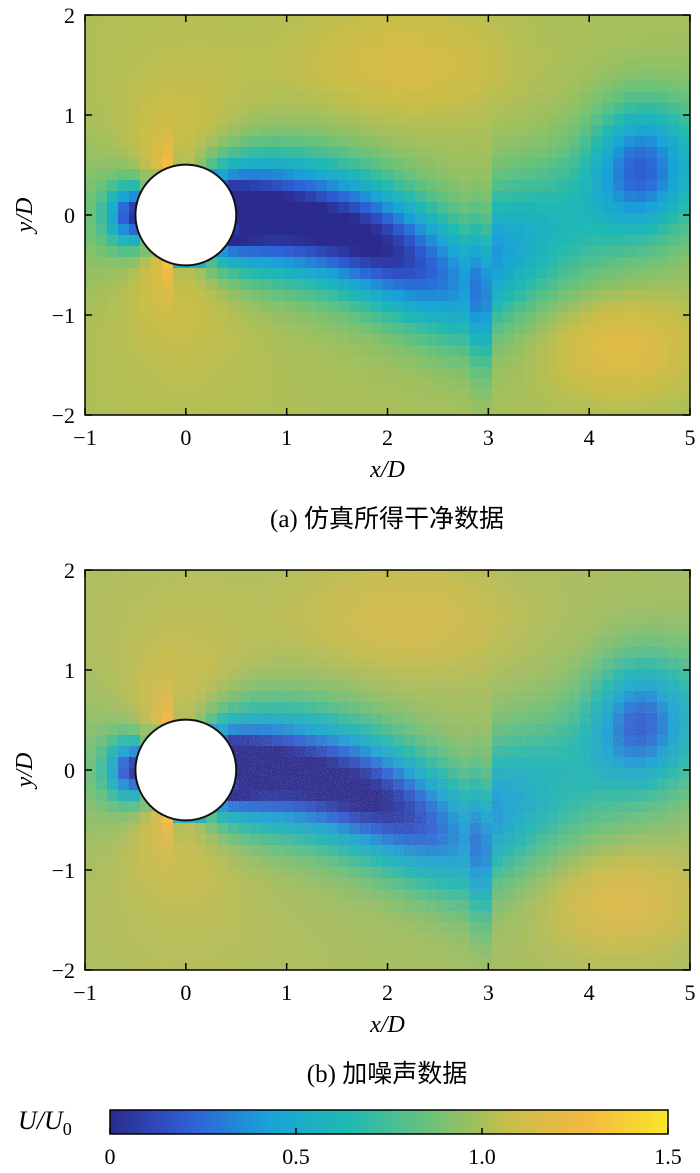 Image resolution: width=700 pixels, height=1173 pixels. Describe the element at coordinates (28, 1120) in the screenshot. I see `colorbar-label-u: U` at that location.